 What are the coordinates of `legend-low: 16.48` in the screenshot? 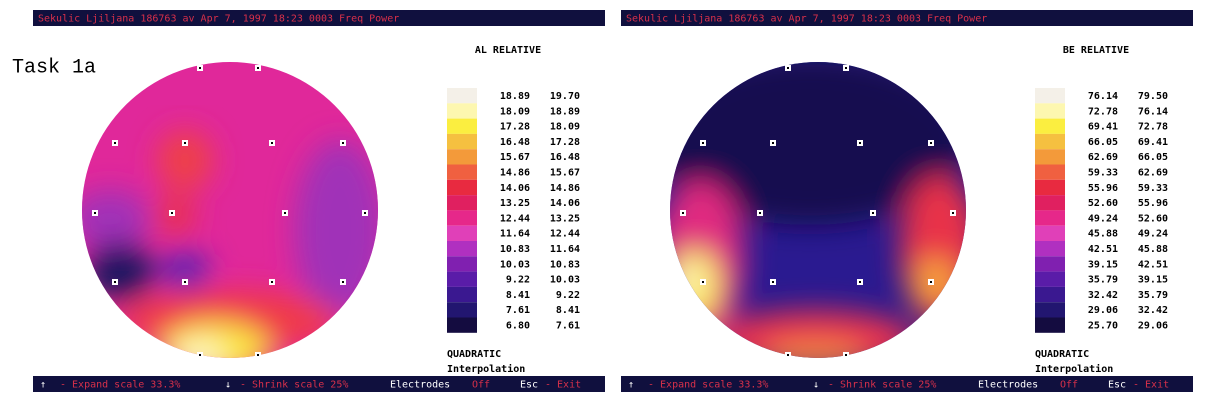 It's located at (515, 142).